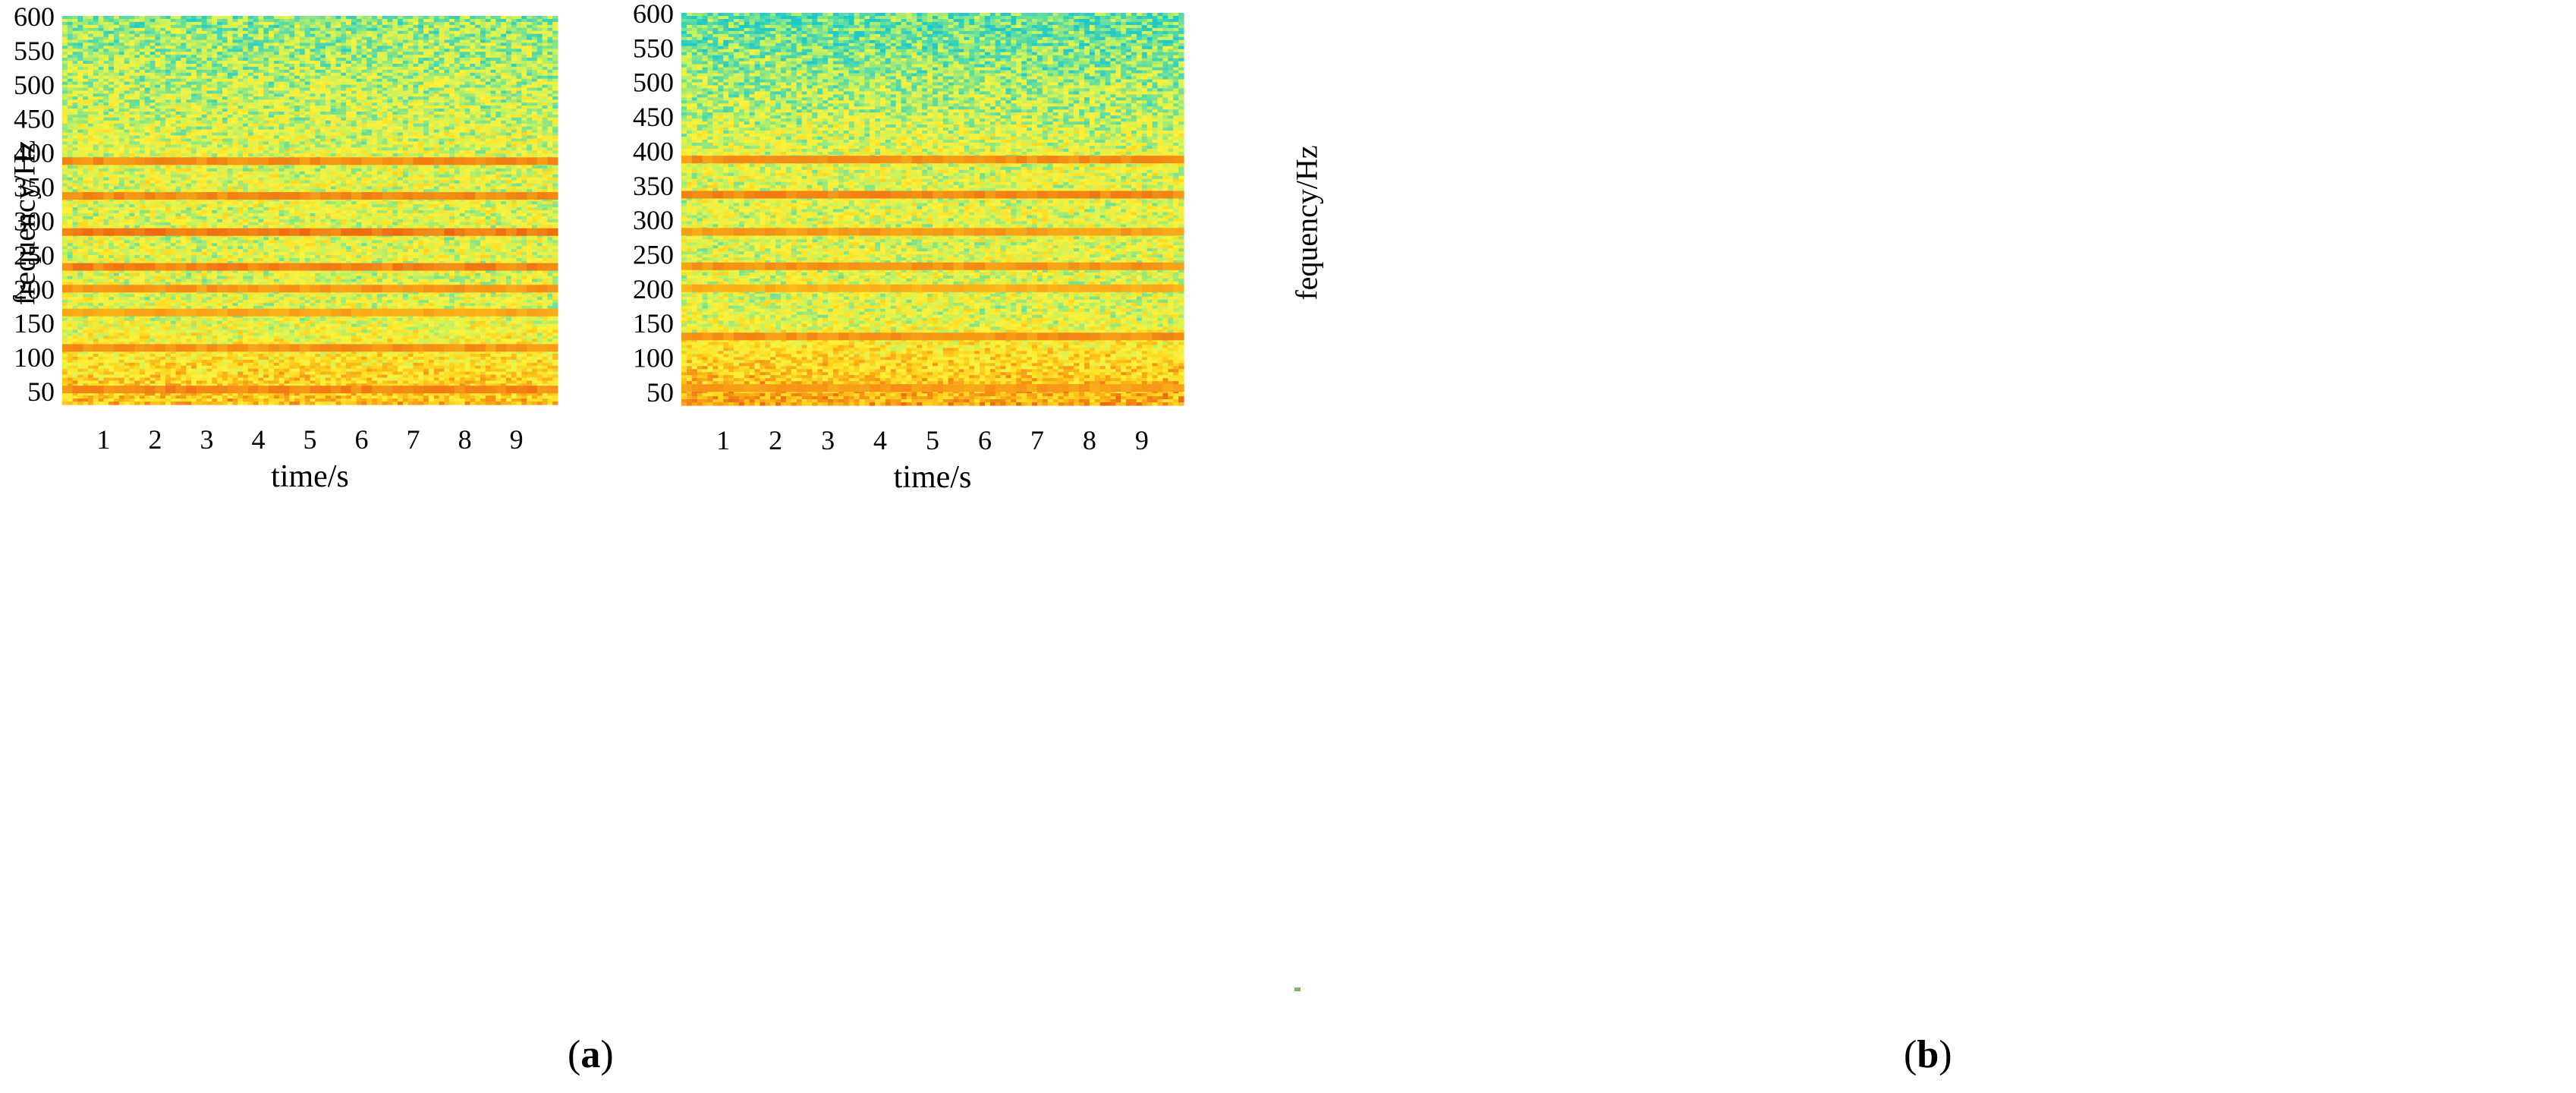 The image size is (2576, 1093). What do you see at coordinates (932, 440) in the screenshot?
I see `x-tick-label: 5` at bounding box center [932, 440].